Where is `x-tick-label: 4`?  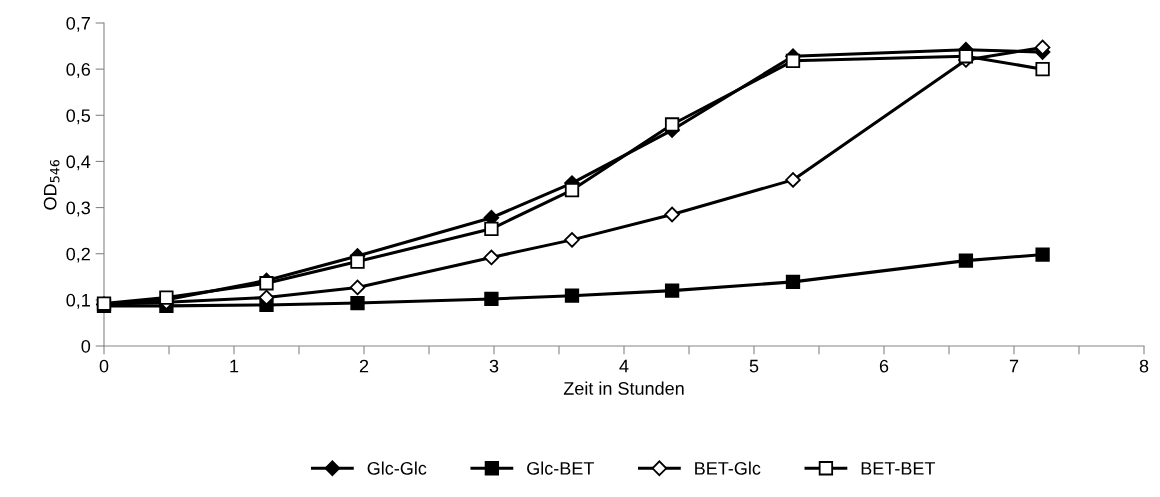 x-tick-label: 4 is located at coordinates (624, 366).